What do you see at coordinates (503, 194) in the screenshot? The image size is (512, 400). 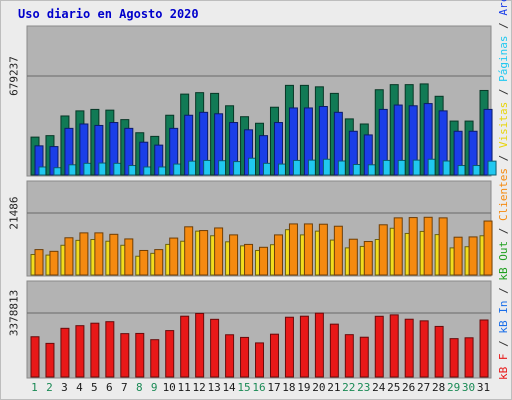 I see `legend-clientes: Clientes` at bounding box center [503, 194].